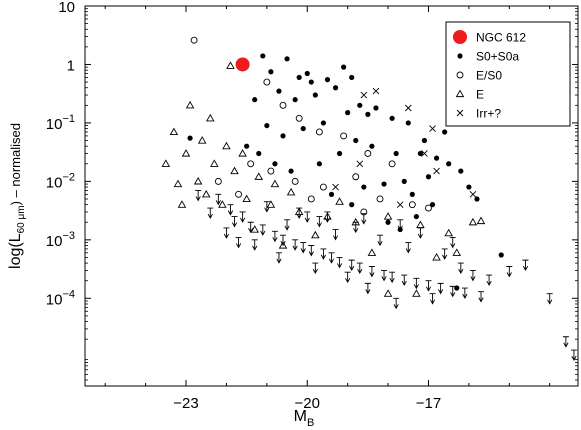  I want to click on y-axis-label-subscript: 60 μm, so click(21, 219).